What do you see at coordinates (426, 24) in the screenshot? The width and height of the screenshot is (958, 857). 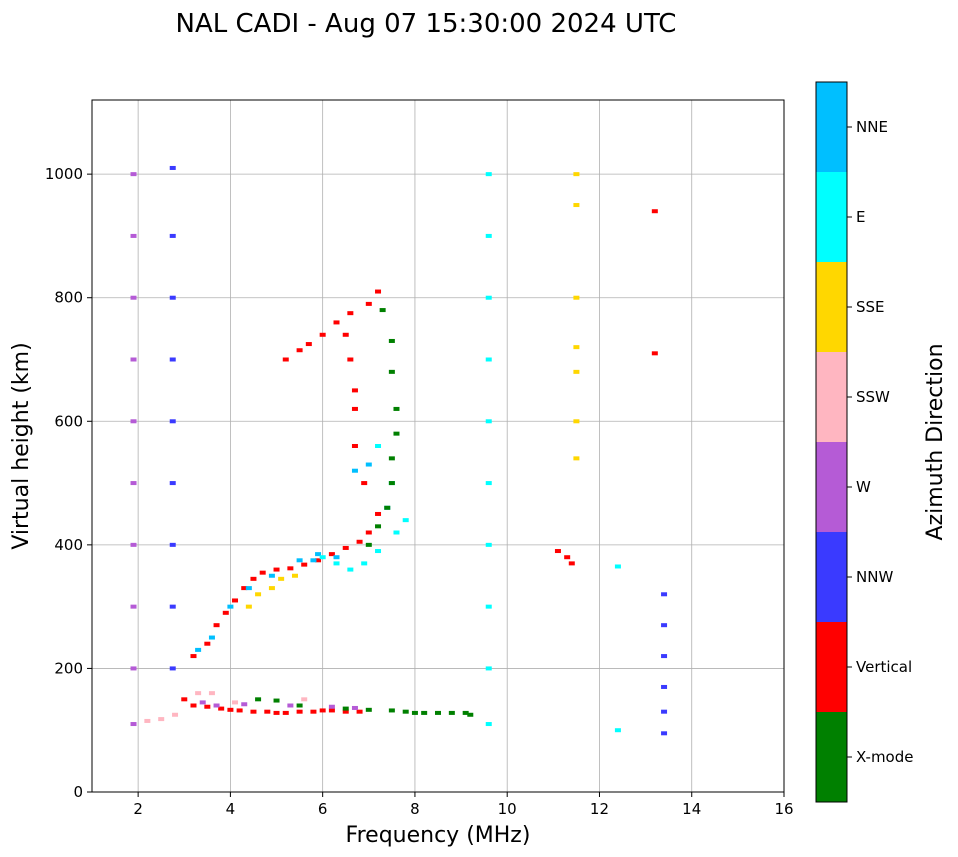 I see `chart-title: NAL CADI - Aug 07 15:30:00 2024 UTC` at bounding box center [426, 24].